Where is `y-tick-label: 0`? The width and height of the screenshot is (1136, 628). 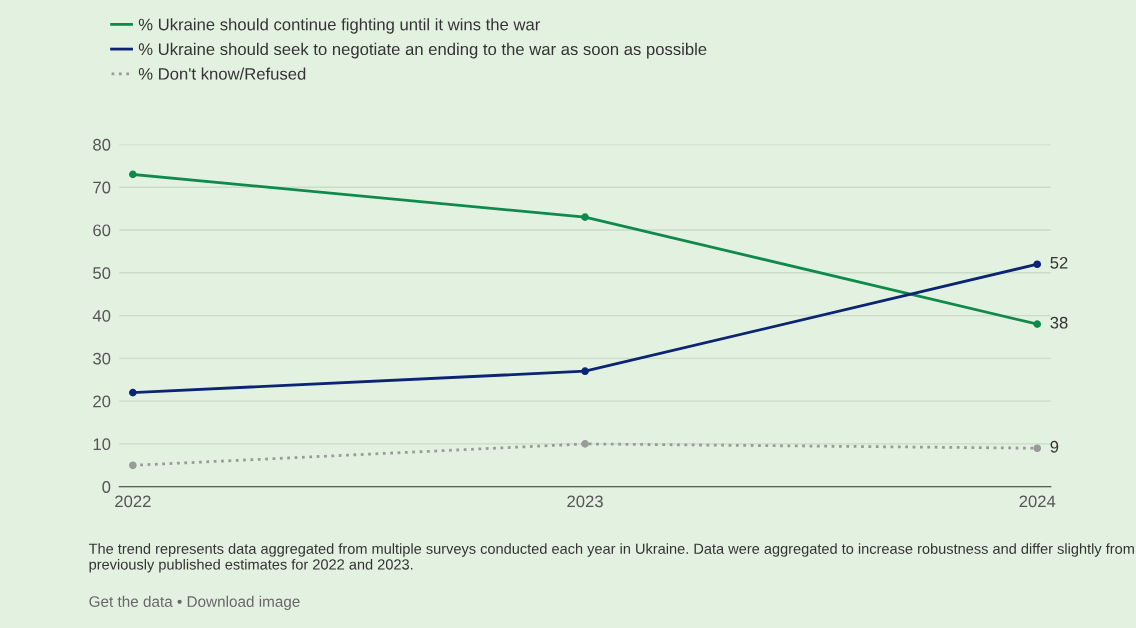 y-tick-label: 0 is located at coordinates (106, 487).